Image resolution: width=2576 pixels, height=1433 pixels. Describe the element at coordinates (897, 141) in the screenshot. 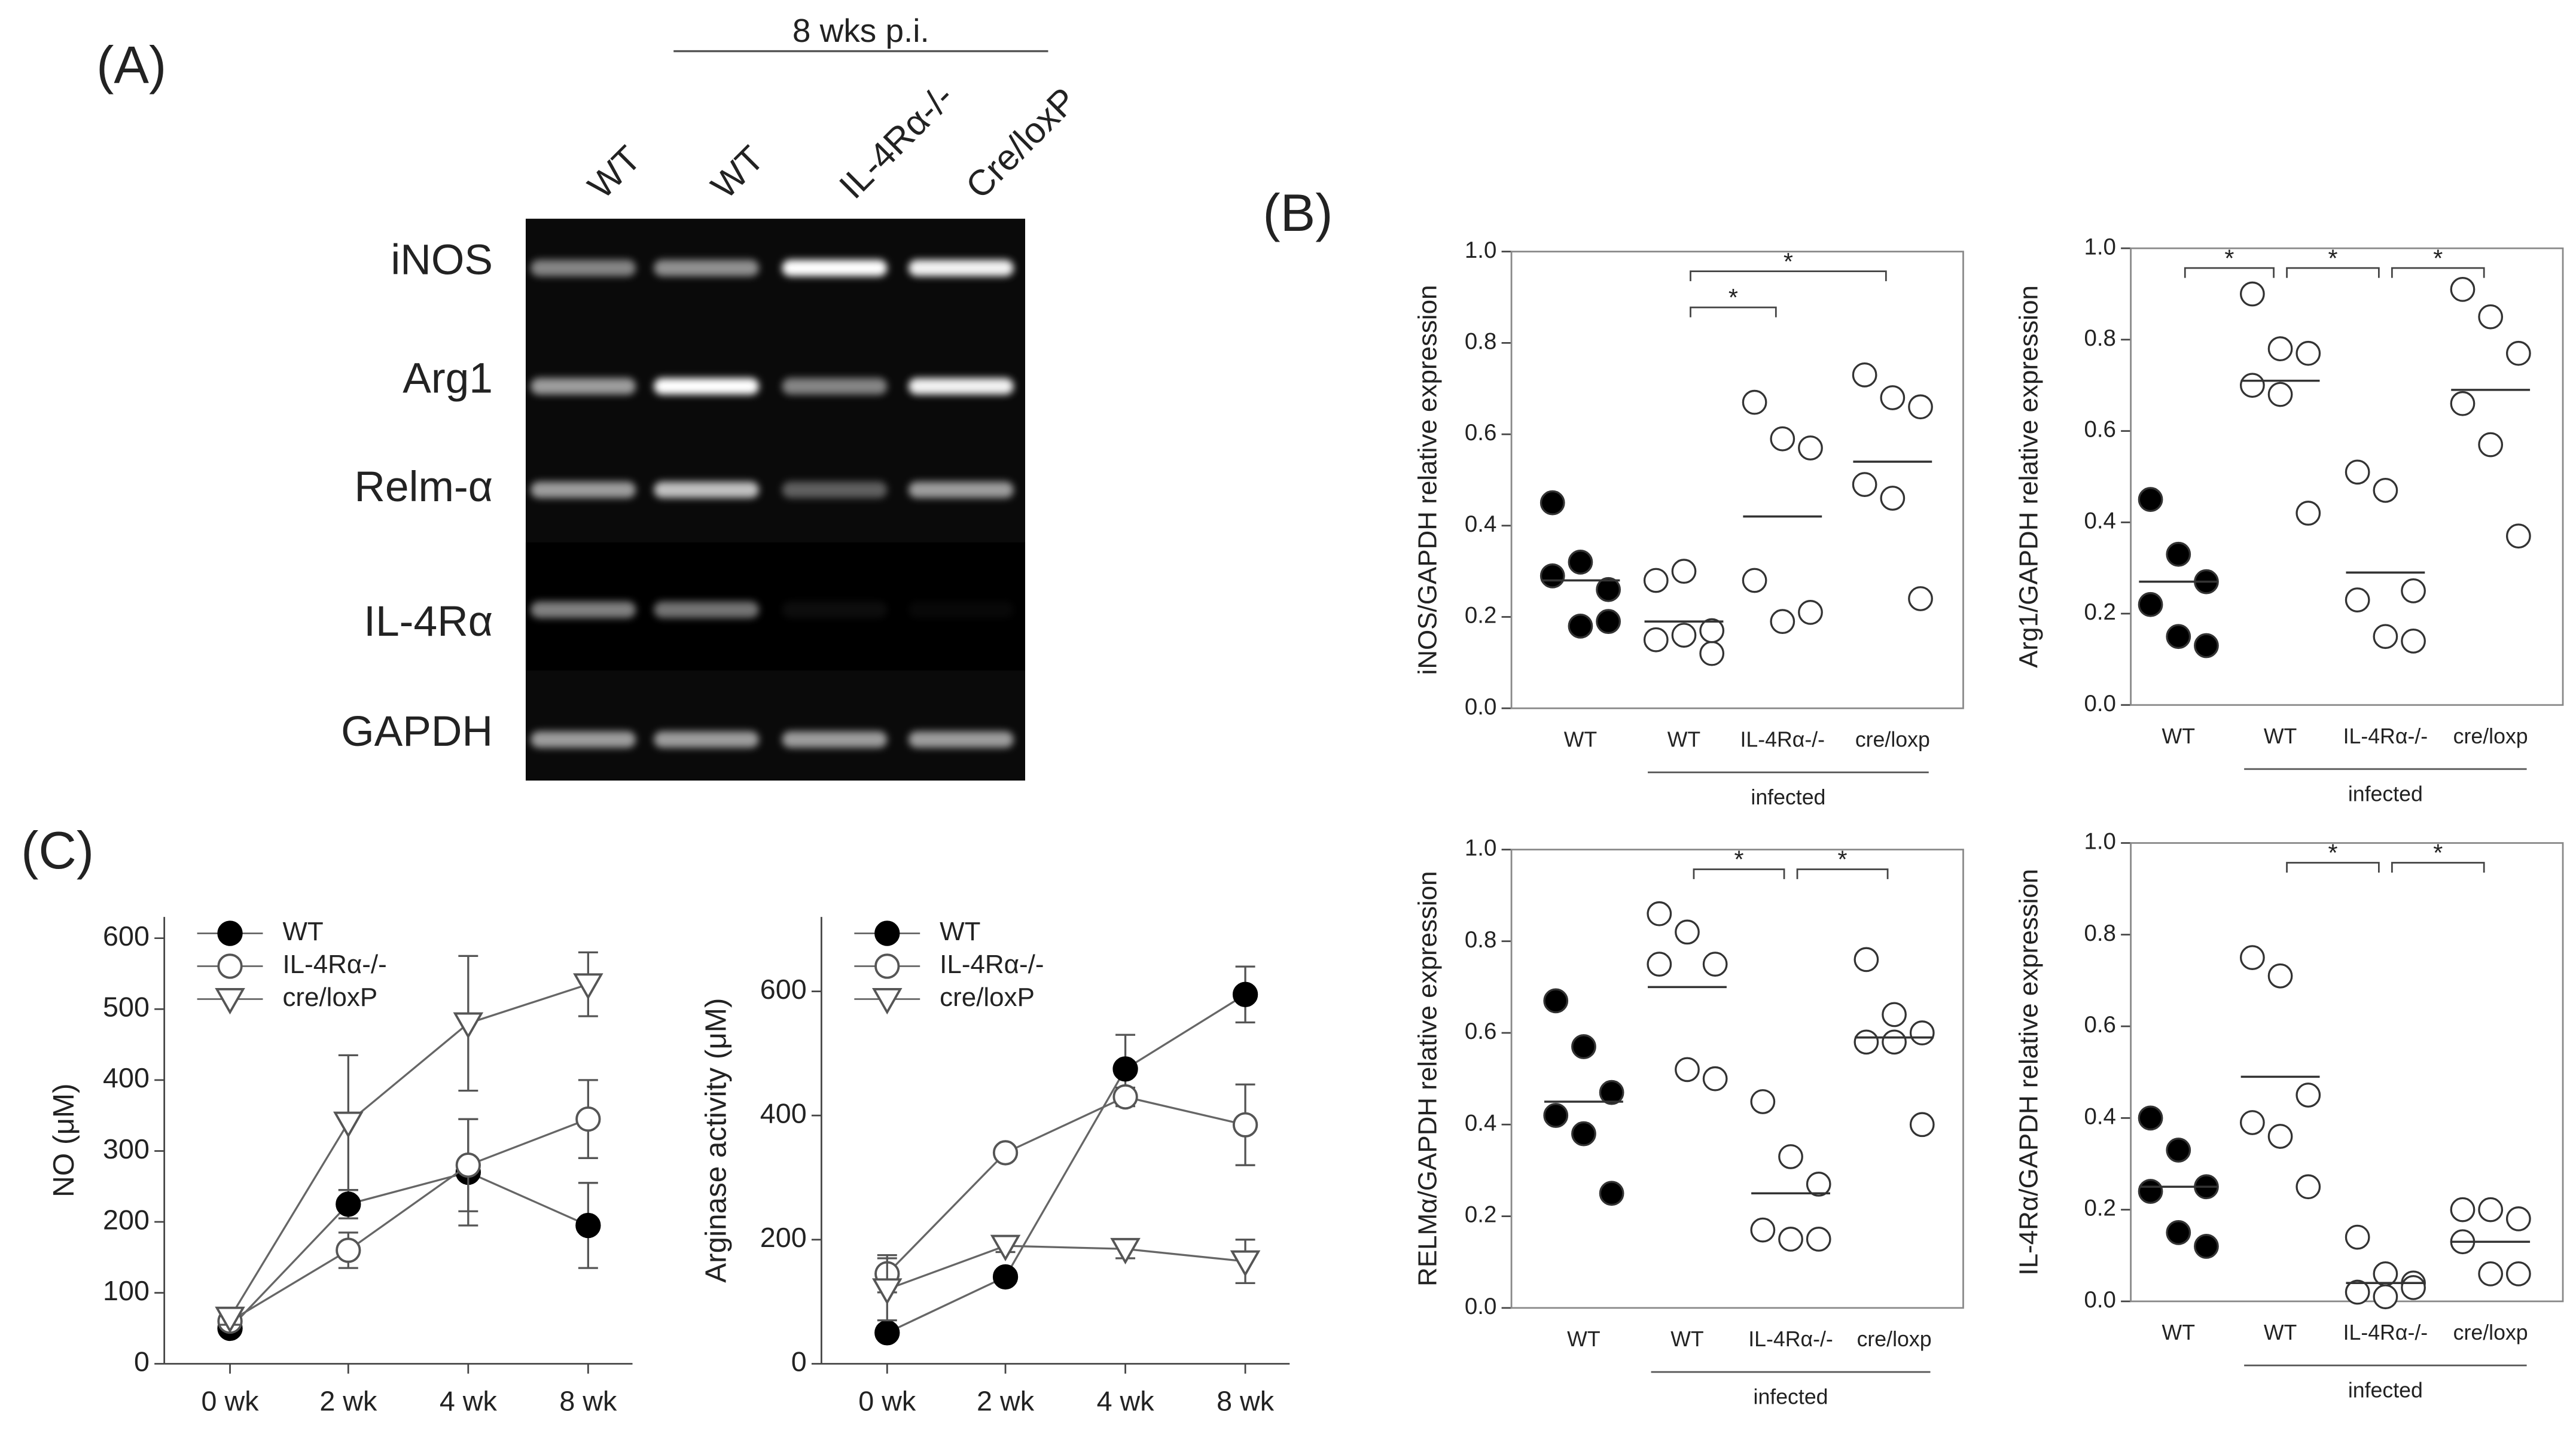

I see `gel-lane-label: IL-4Rα-/-` at that location.